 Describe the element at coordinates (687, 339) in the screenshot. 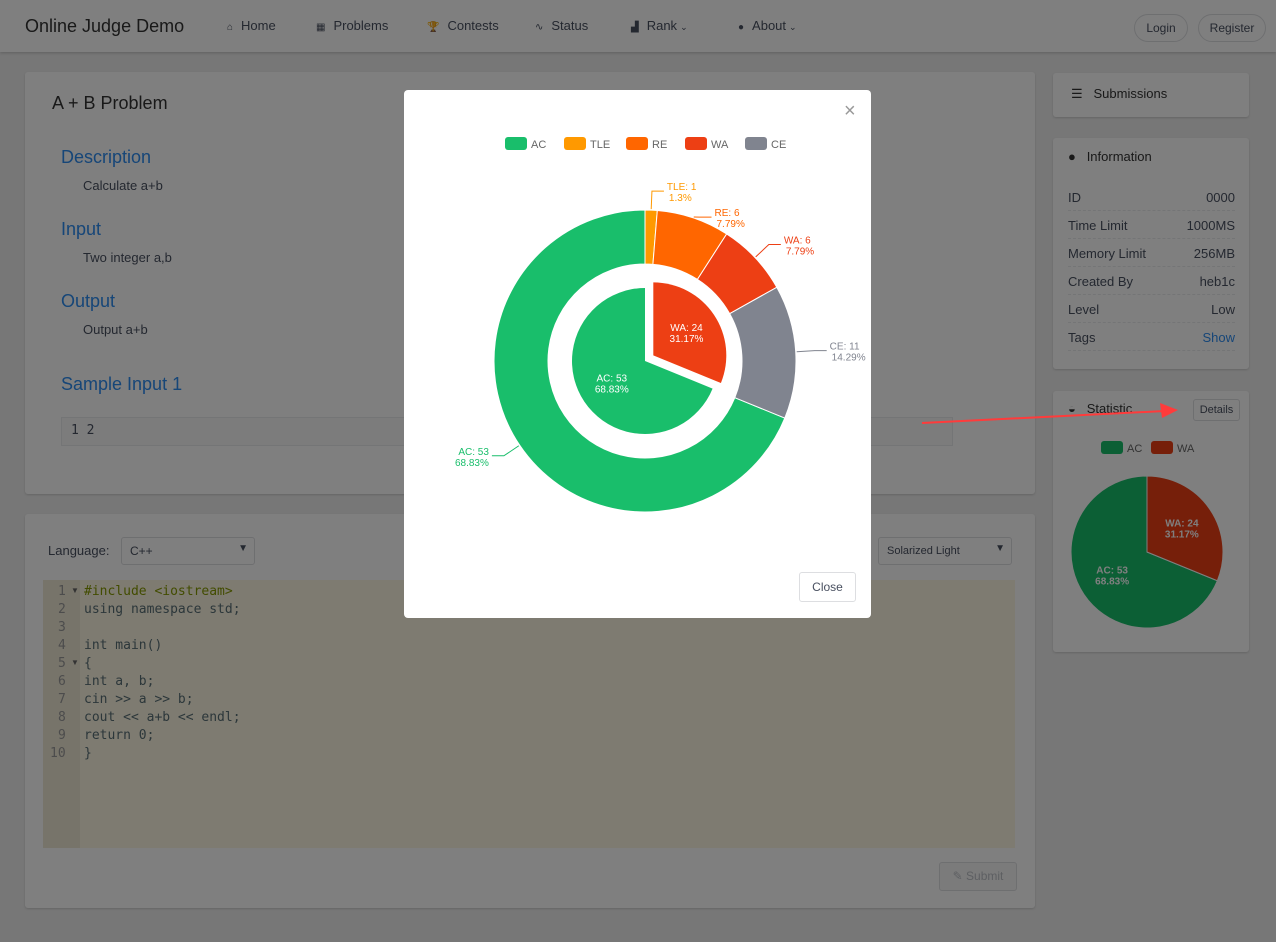

I see `inner-percent: 31.17%` at that location.